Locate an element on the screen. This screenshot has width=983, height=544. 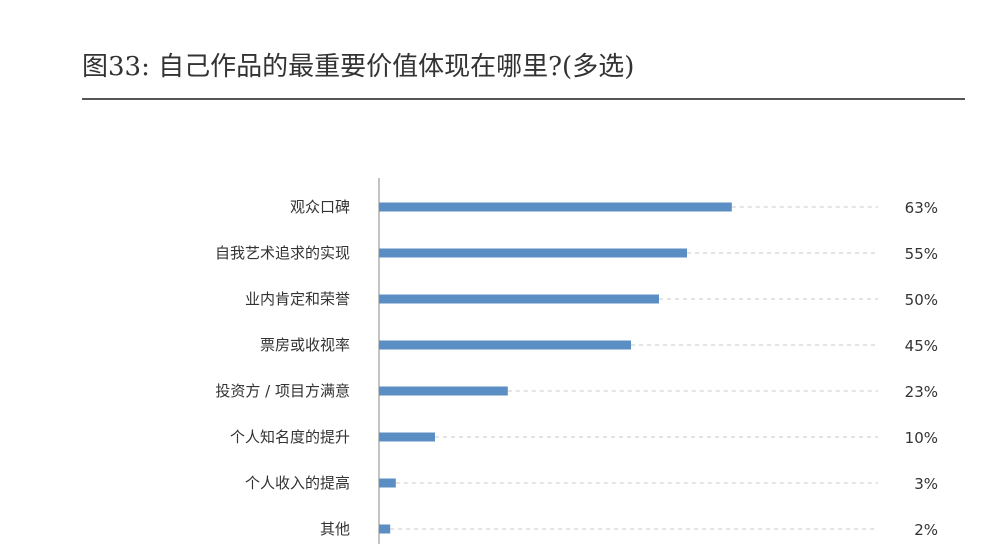
value-labels: 63% 55% 50% 45% 23% 10% 3% 2% is located at coordinates (921, 369).